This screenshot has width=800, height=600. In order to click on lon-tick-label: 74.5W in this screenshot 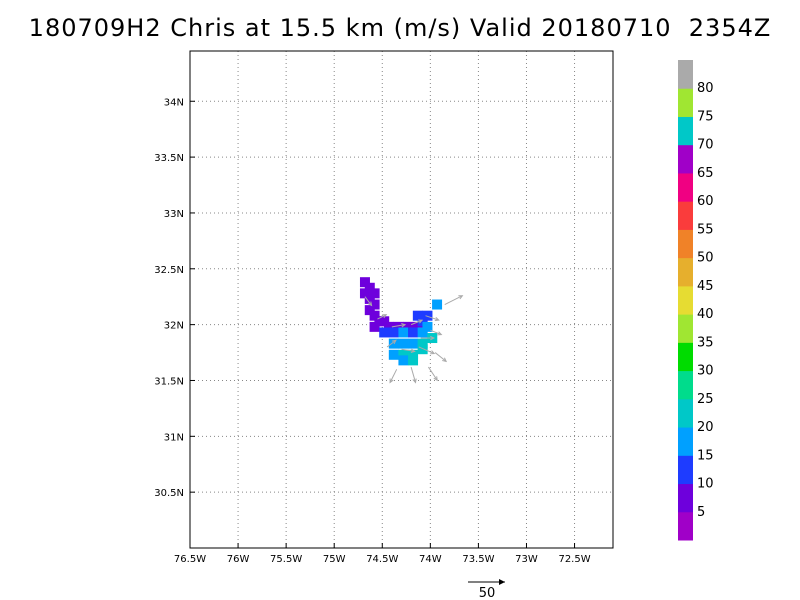, I will do `click(382, 559)`.